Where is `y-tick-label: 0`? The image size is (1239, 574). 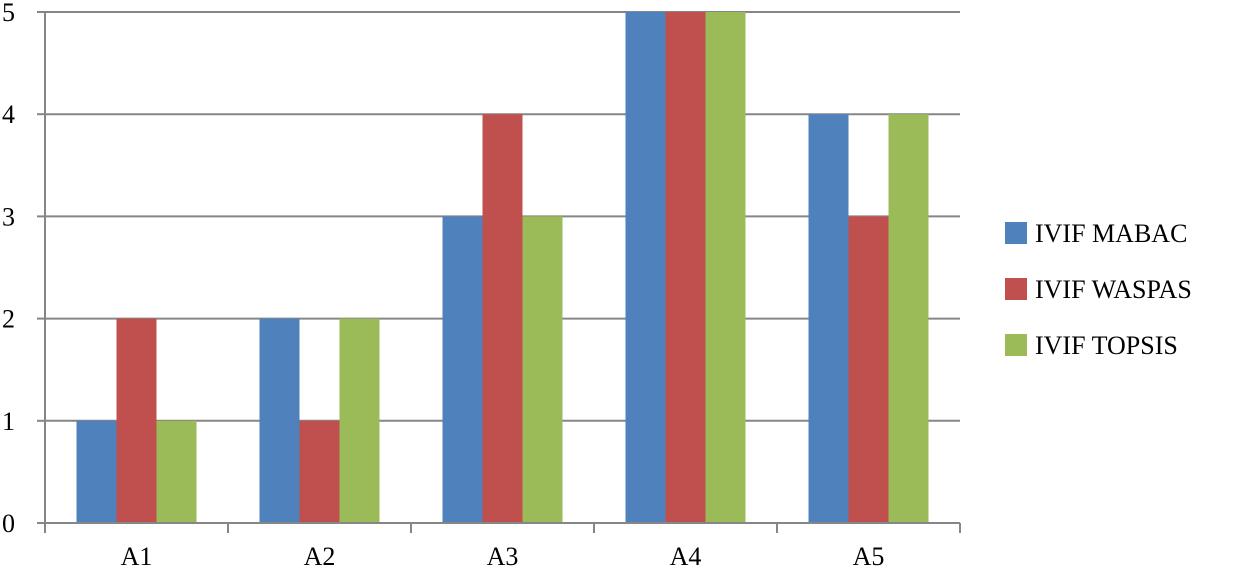
y-tick-label: 0 is located at coordinates (8, 523).